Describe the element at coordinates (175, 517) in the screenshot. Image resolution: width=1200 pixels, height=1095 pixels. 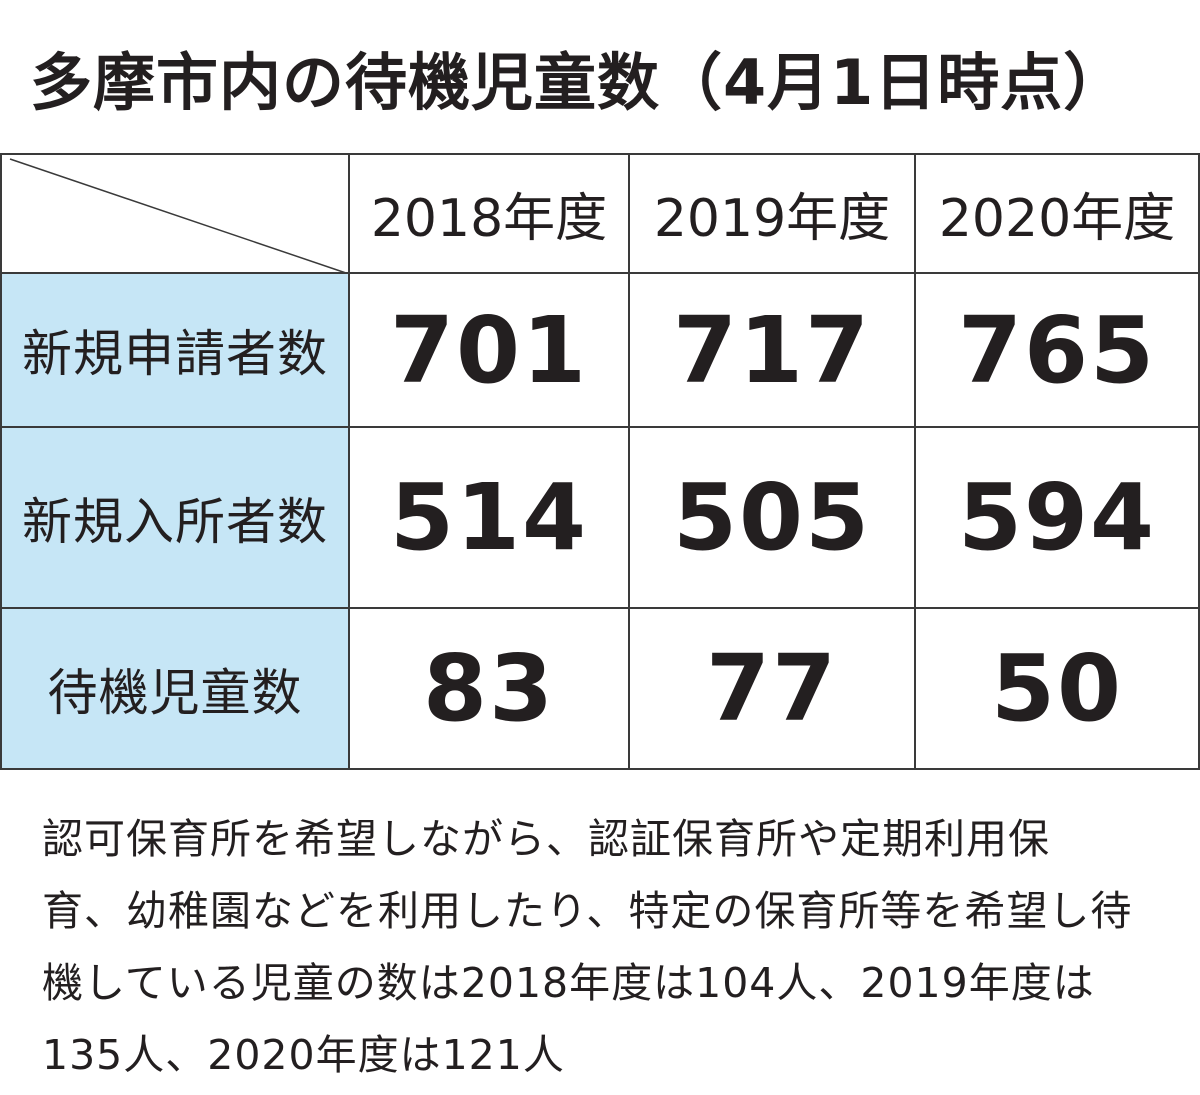
I see `row-header-new-admissions: 新規入所者数` at that location.